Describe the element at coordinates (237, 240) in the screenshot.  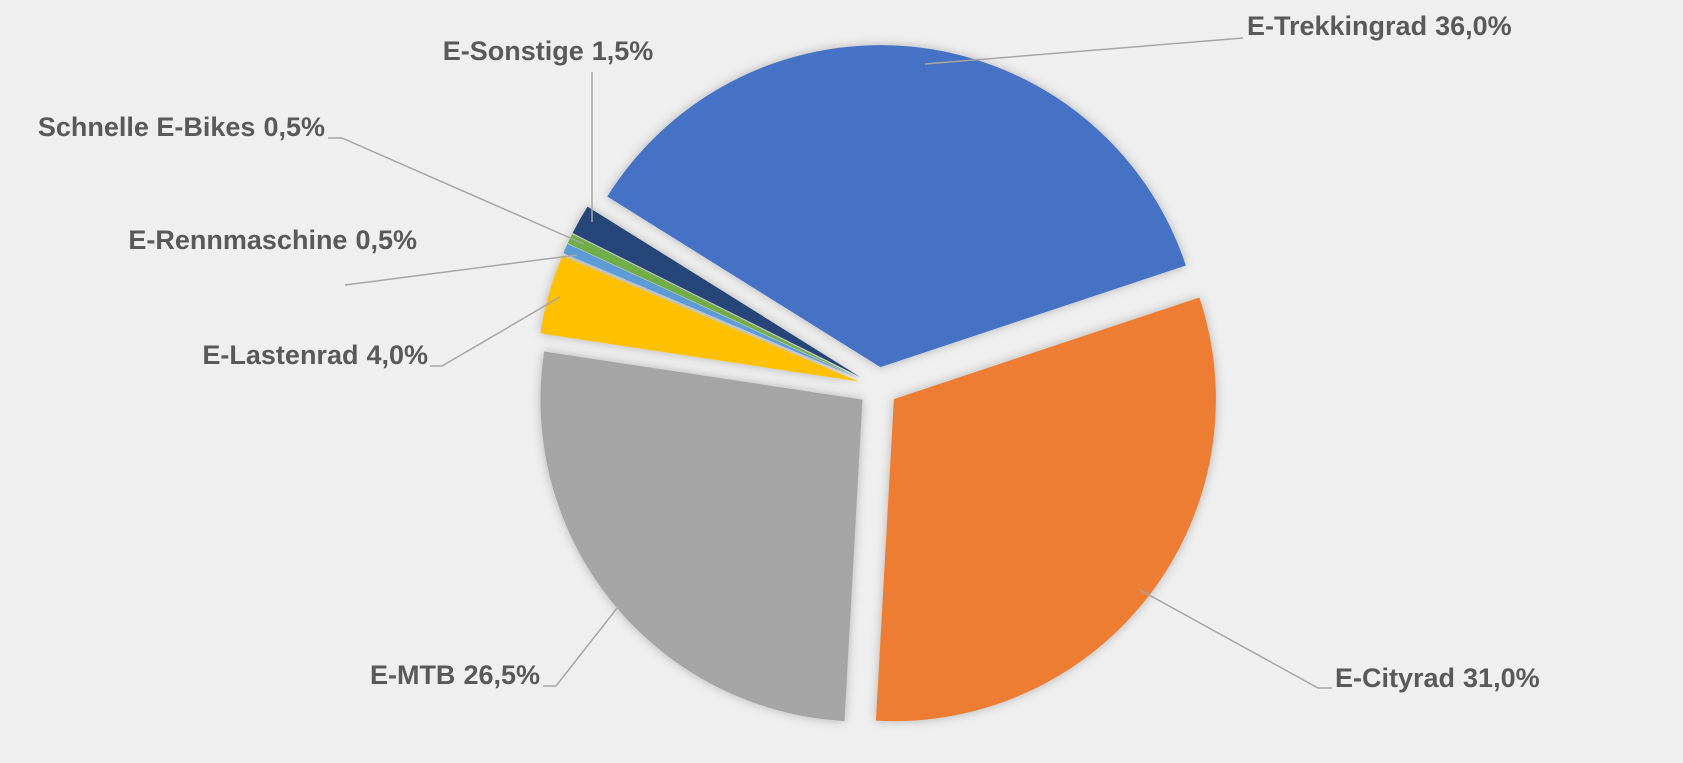
I see `category-name: E-Rennmaschine` at that location.